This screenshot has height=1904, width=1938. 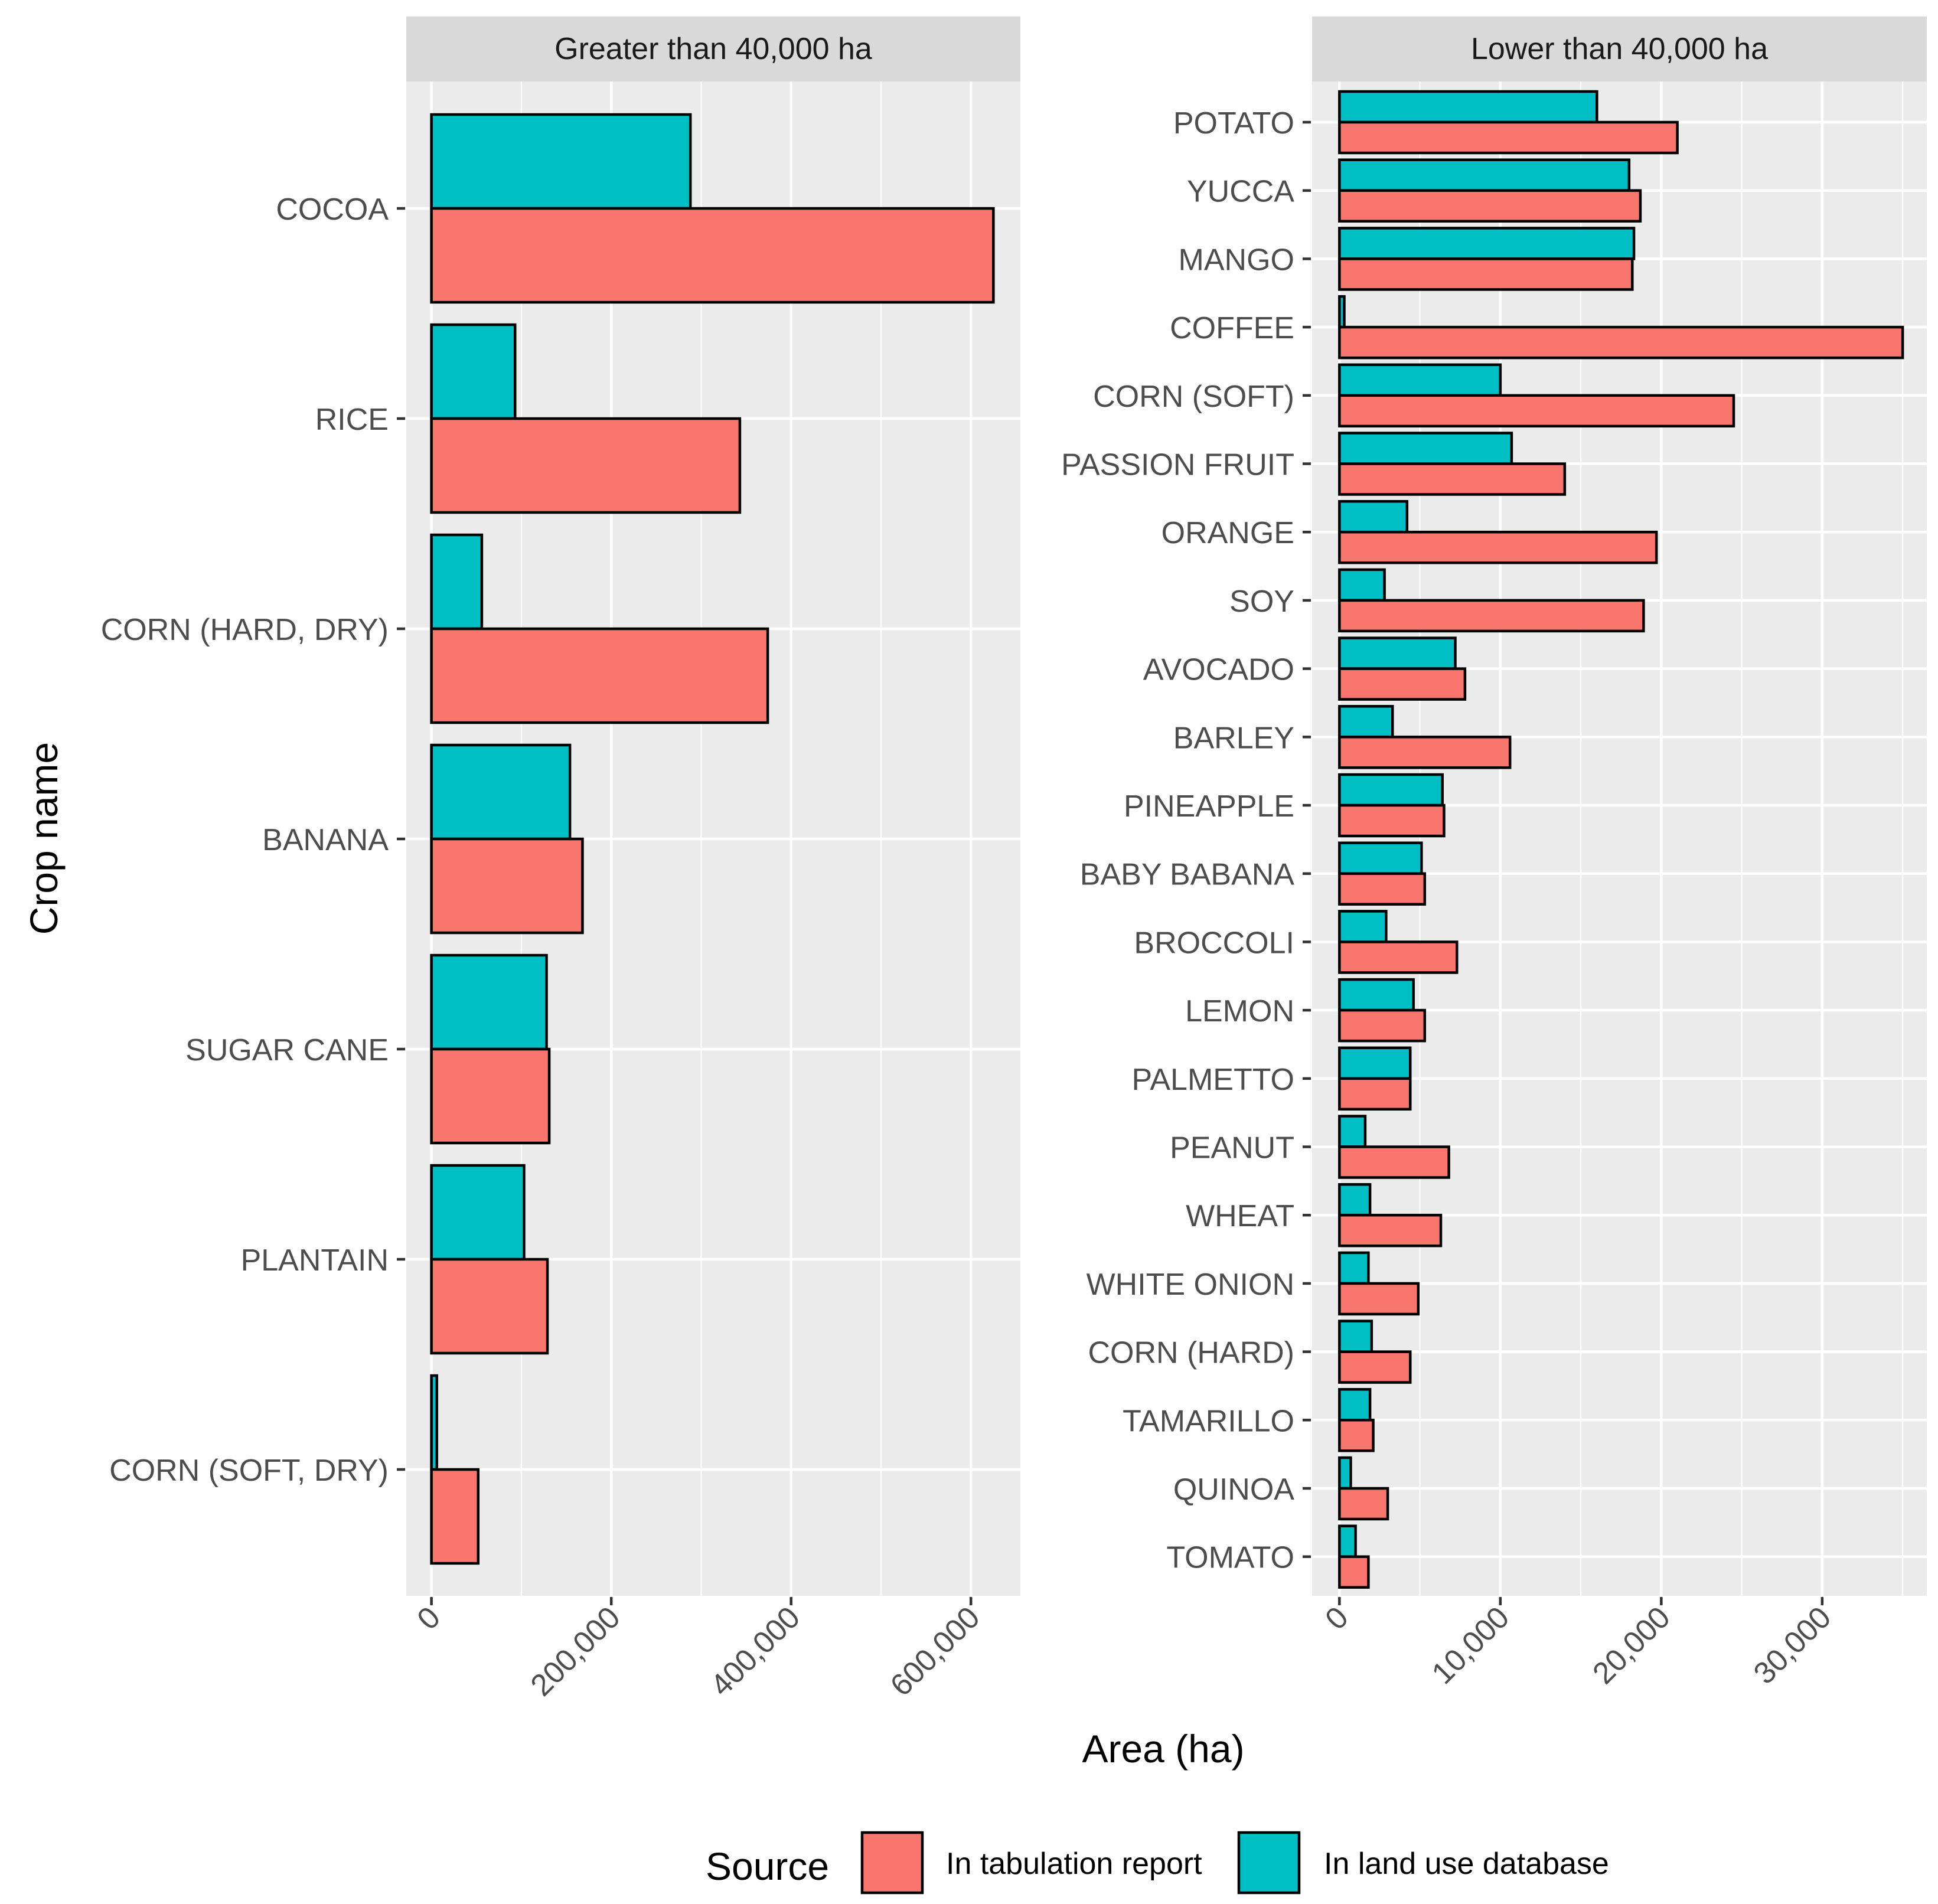 I want to click on category-label-corn-soft: CORN (SOFT), so click(x=1193, y=397).